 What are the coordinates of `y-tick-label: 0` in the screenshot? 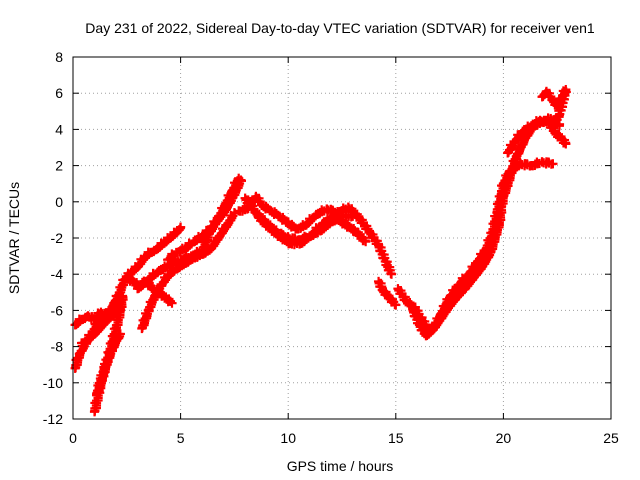 It's located at (59, 202).